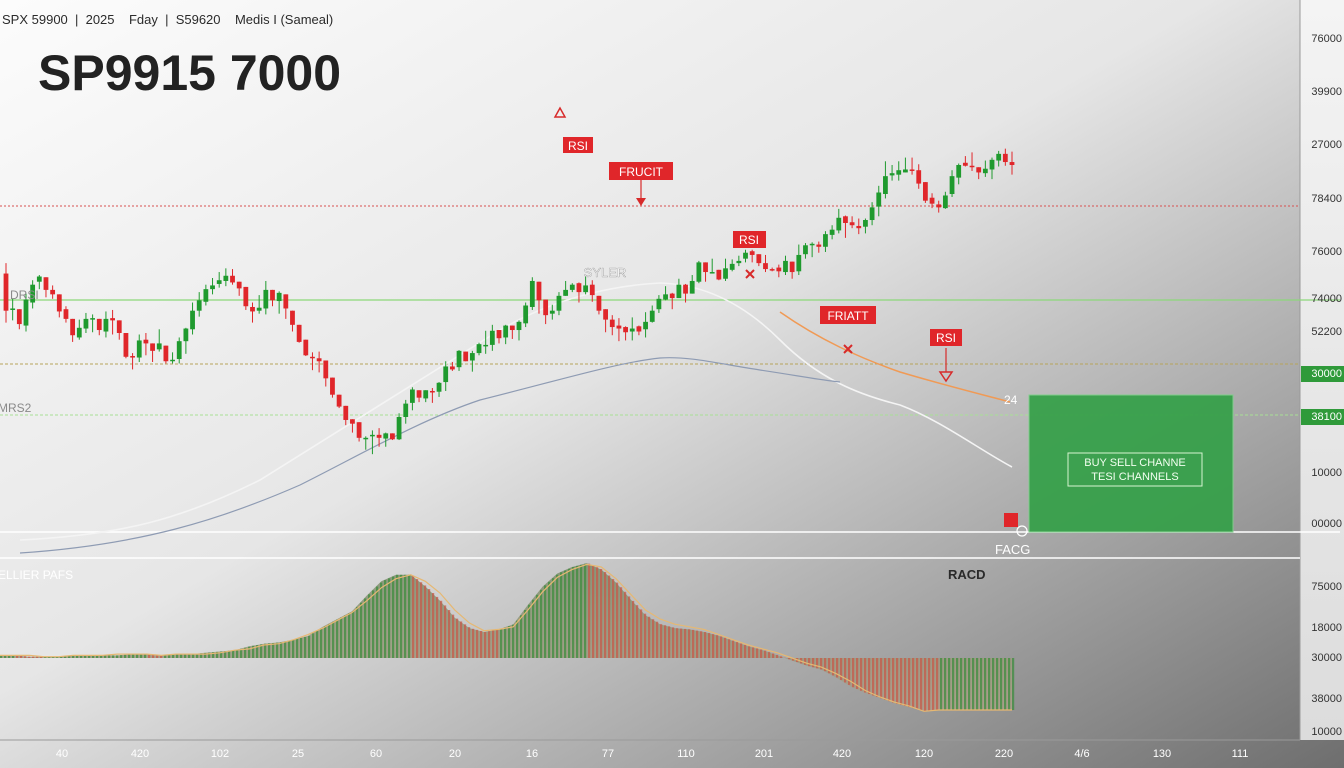 The height and width of the screenshot is (768, 1344). What do you see at coordinates (1326, 332) in the screenshot?
I see `price-tick-label: 52200` at bounding box center [1326, 332].